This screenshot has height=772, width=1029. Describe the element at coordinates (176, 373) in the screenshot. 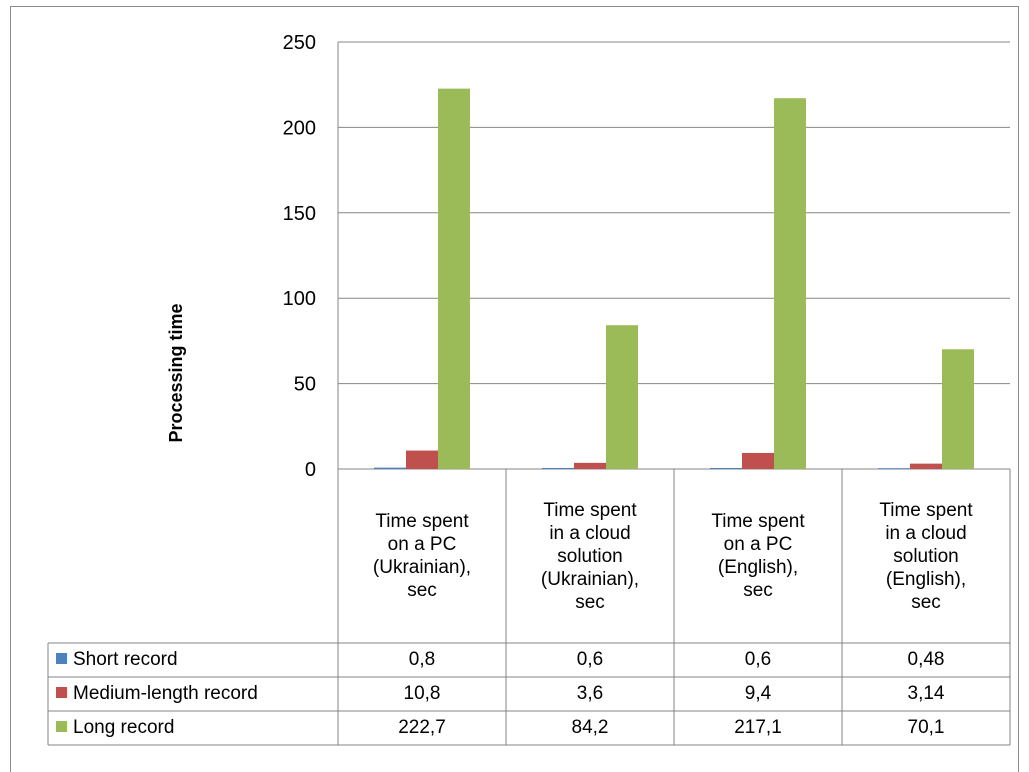

I see `y-axis-label: Processing time` at that location.